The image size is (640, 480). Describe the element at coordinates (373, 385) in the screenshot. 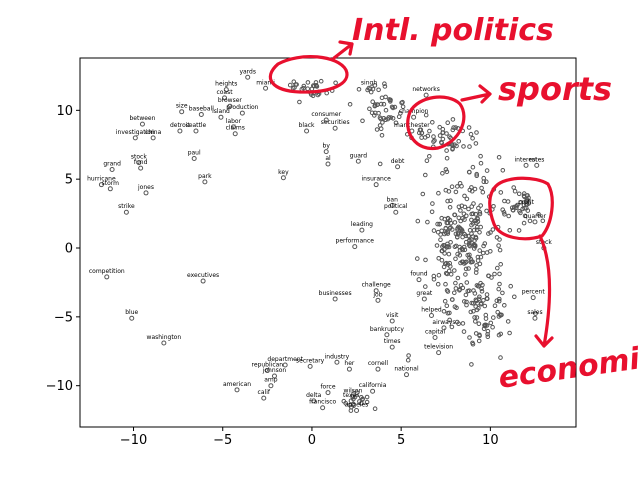

I see `point-label: california` at that location.